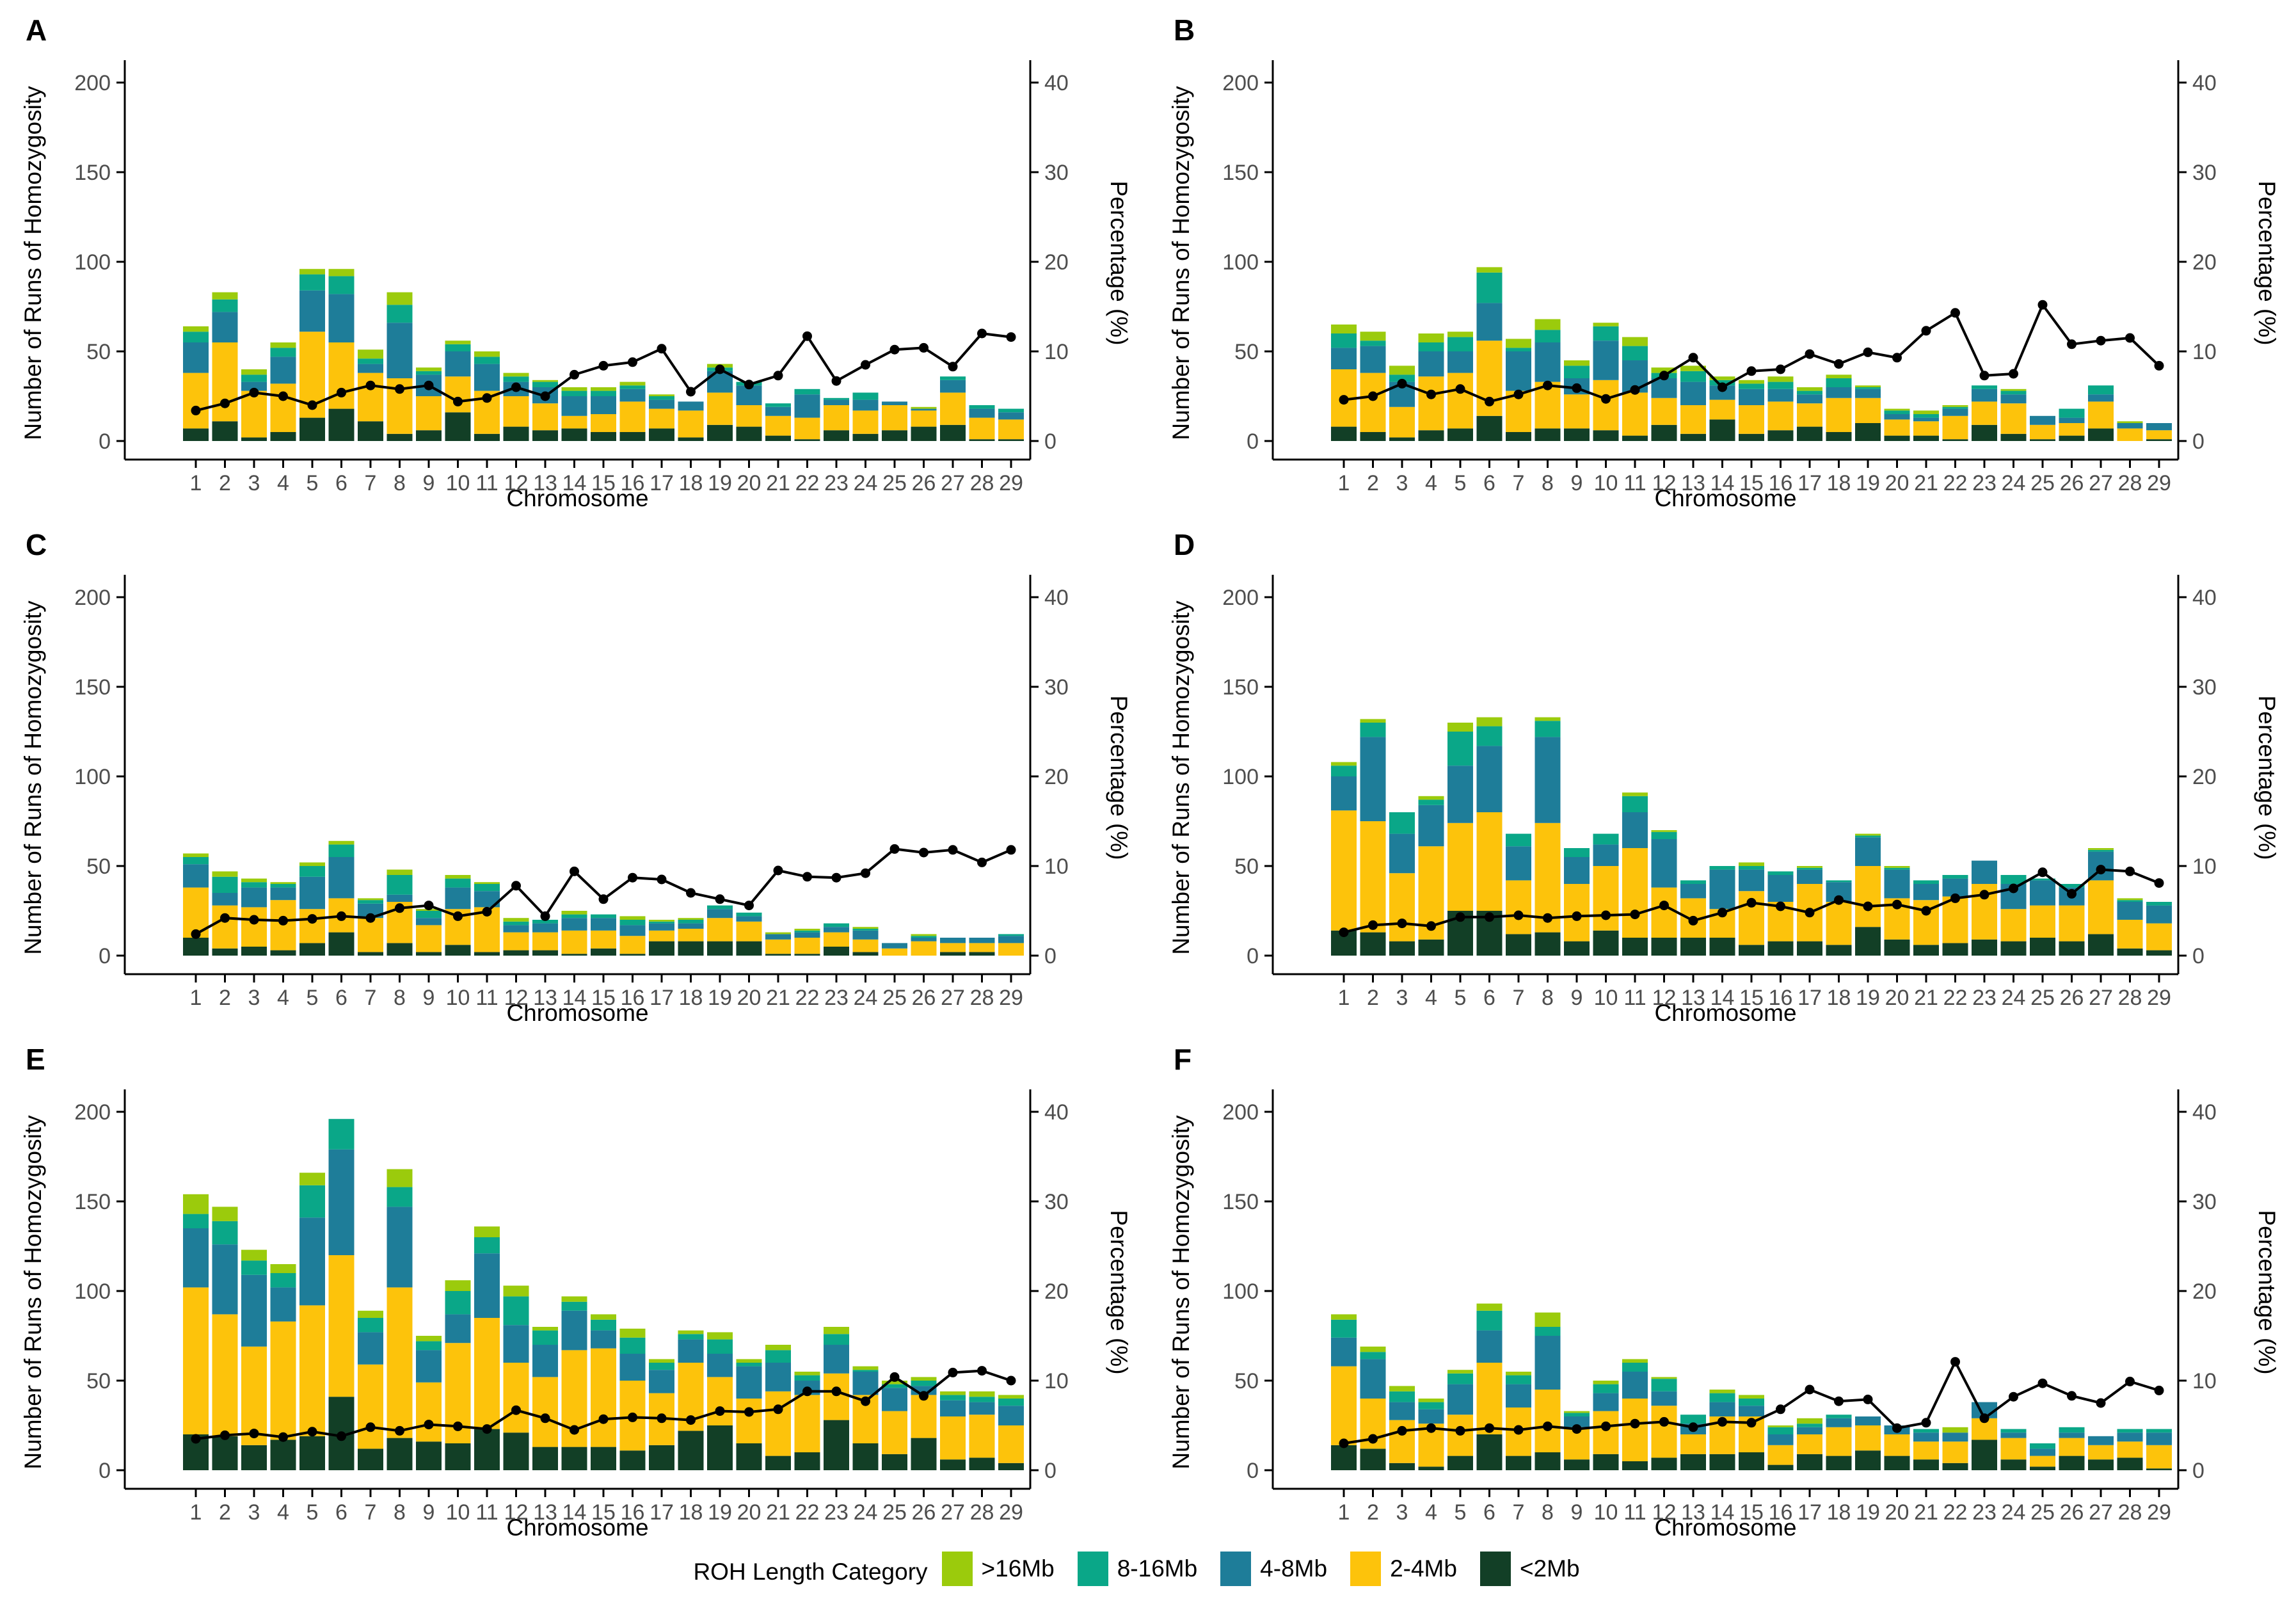 This screenshot has height=1604, width=2296. Describe the element at coordinates (1664, 998) in the screenshot. I see `x-tick-label: 12` at that location.